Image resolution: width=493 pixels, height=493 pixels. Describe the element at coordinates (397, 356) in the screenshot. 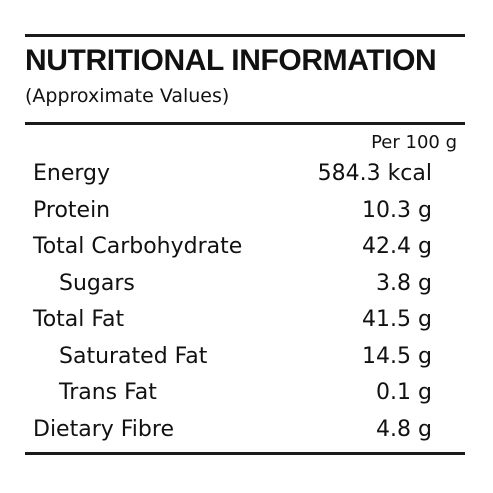

I see `nutrient-value: 14.5 g` at that location.